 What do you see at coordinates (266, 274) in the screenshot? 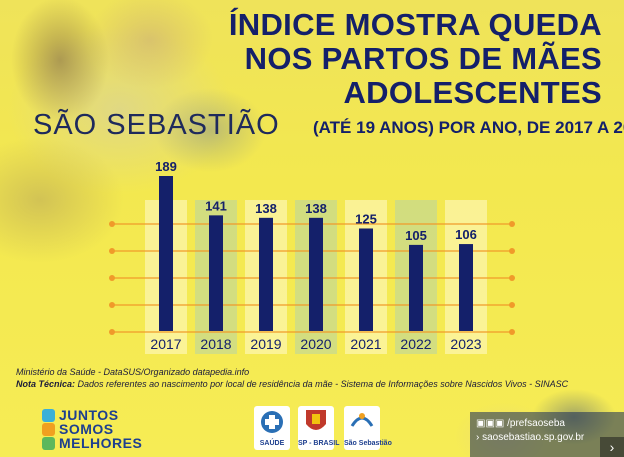
I see `bar-2019` at bounding box center [266, 274].